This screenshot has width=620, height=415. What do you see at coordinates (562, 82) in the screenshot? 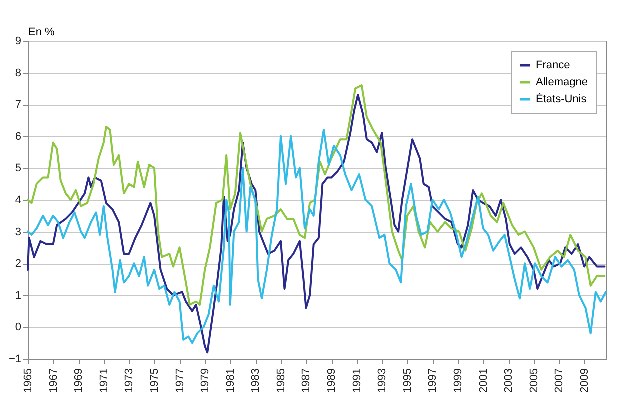
I see `legend-label: Allemagne` at bounding box center [562, 82].